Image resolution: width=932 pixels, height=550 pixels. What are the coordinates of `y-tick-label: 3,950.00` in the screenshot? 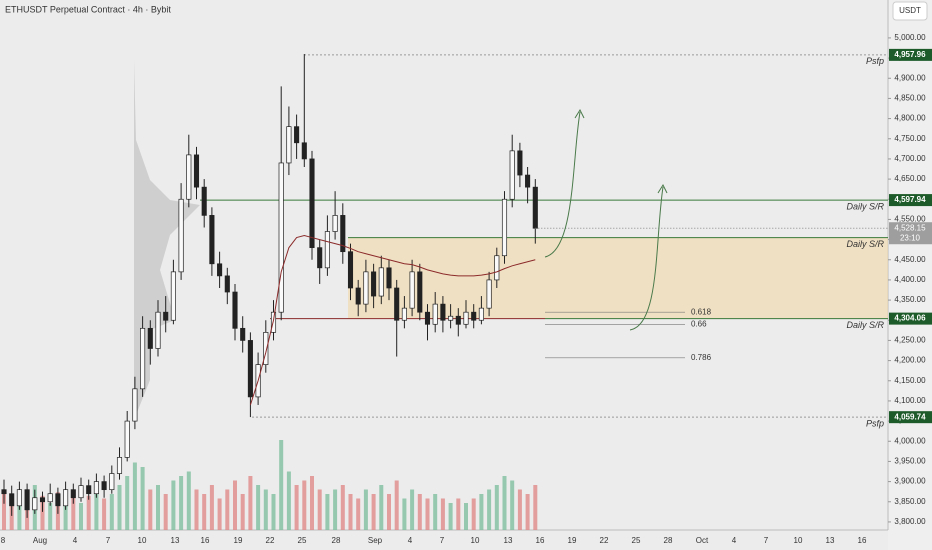 It's located at (910, 461).